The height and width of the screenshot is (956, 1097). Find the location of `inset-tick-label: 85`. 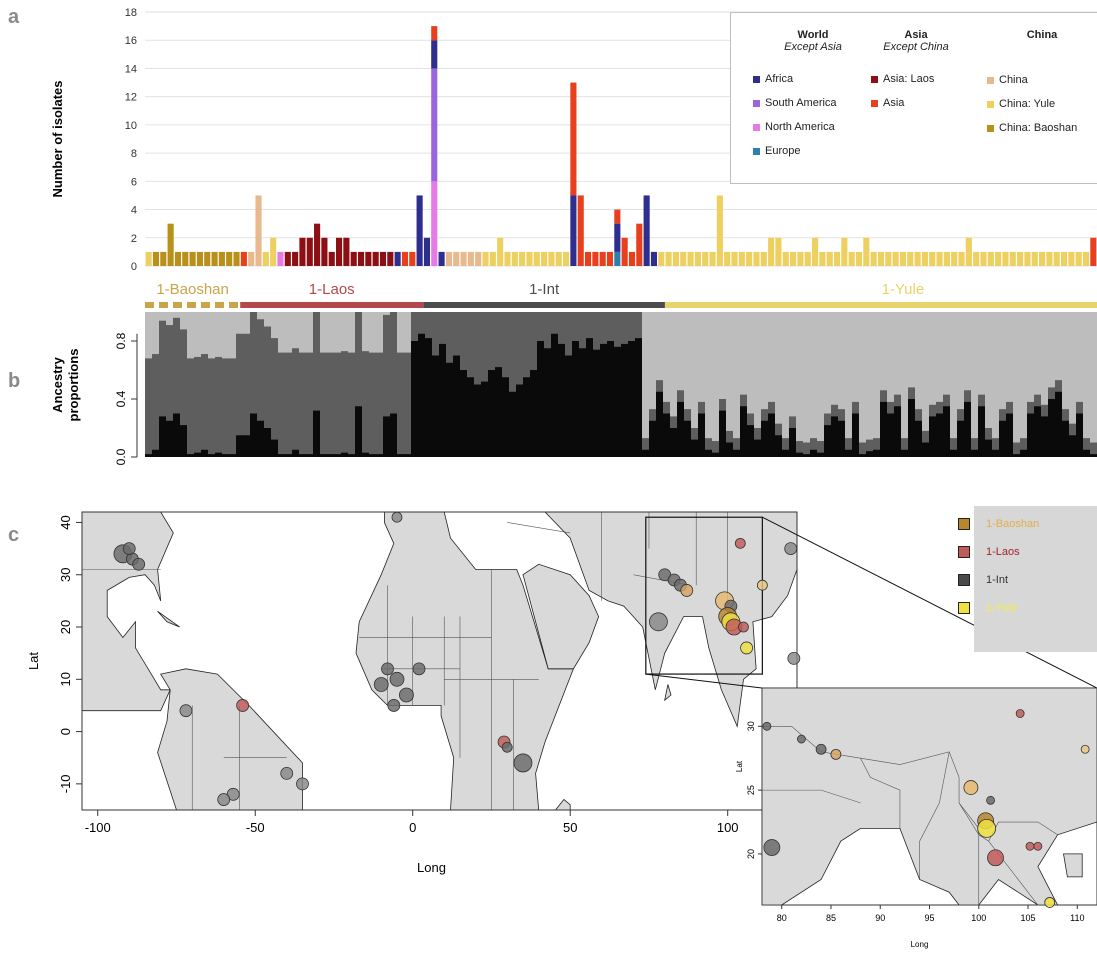

inset-tick-label: 85 is located at coordinates (831, 918).